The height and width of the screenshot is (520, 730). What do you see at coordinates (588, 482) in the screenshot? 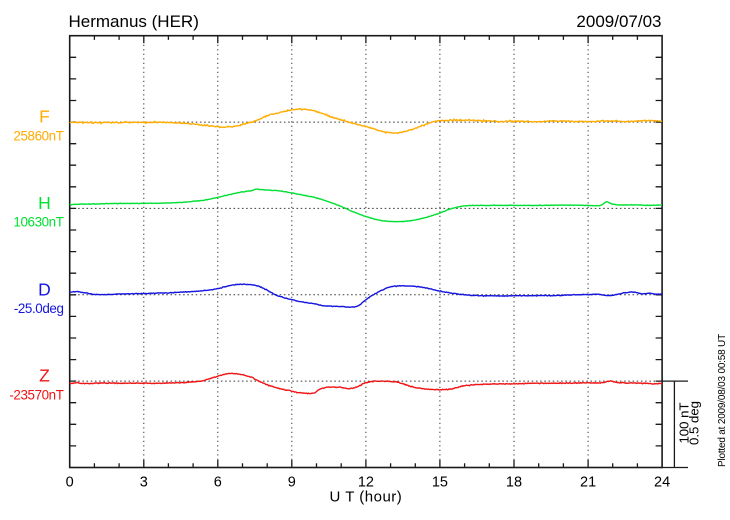
I see `svg-text: 21` at bounding box center [588, 482].